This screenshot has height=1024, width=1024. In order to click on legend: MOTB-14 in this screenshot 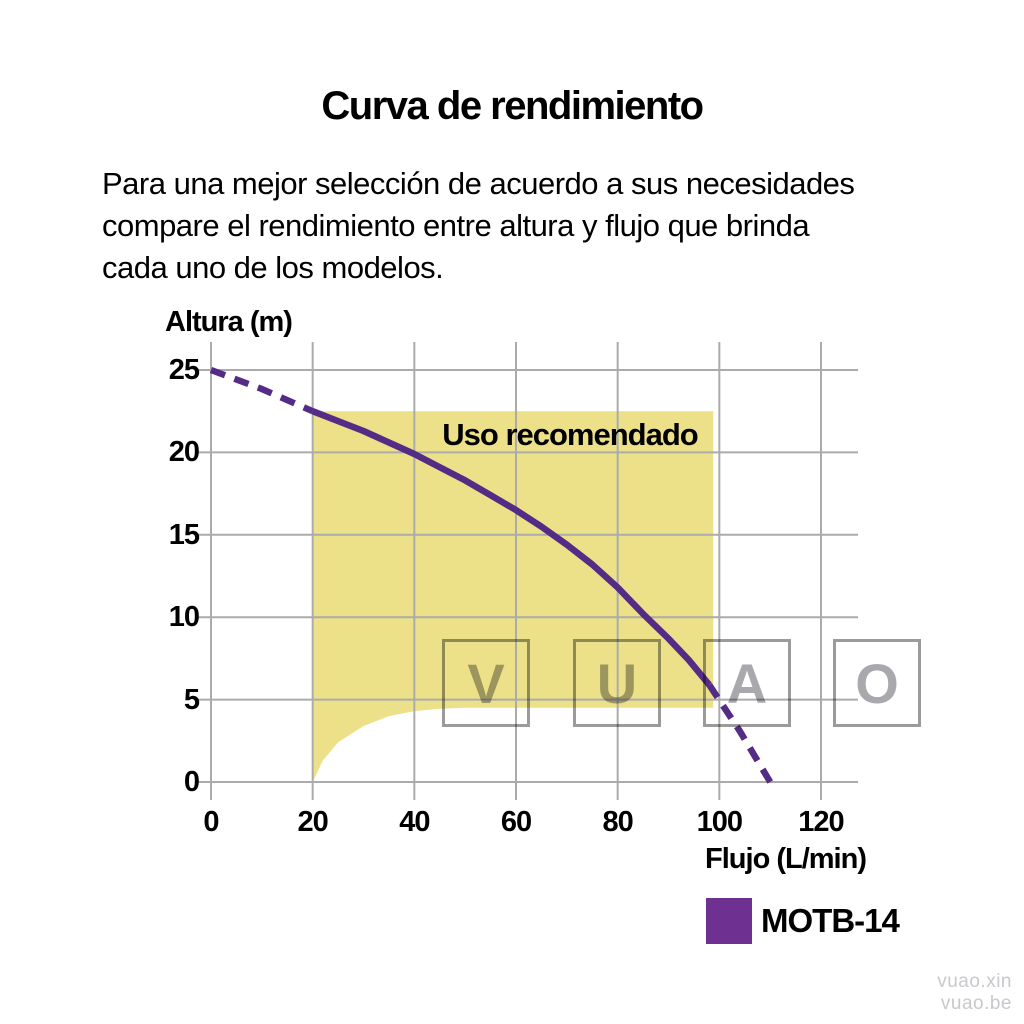, I will do `click(803, 921)`.